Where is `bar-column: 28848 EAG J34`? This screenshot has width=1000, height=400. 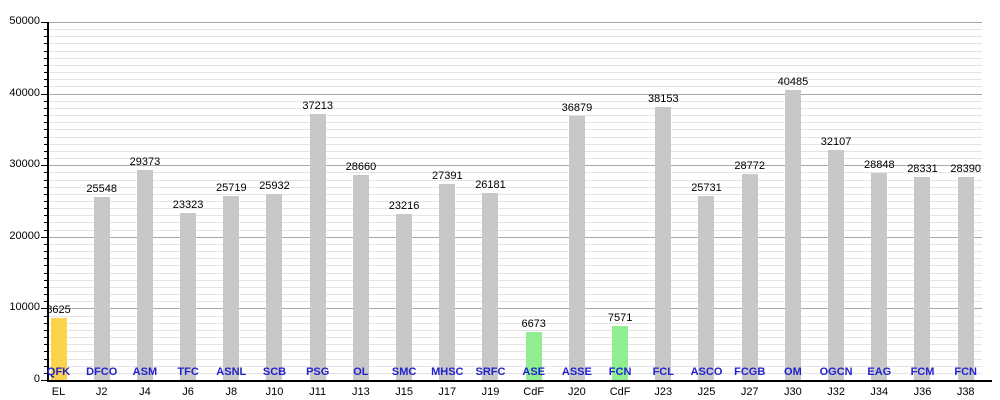
bar-column: 28848 EAG J34 is located at coordinates (879, 210).